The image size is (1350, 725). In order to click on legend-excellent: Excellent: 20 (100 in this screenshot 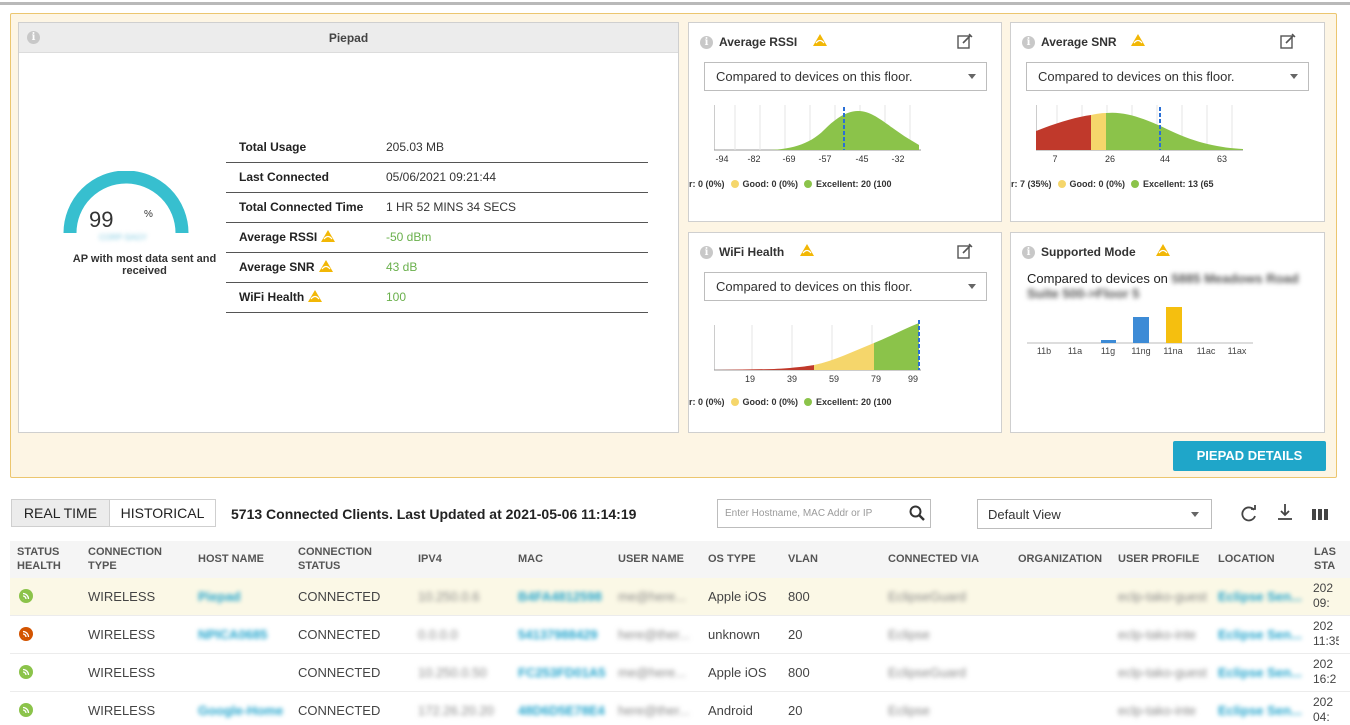, I will do `click(854, 402)`.